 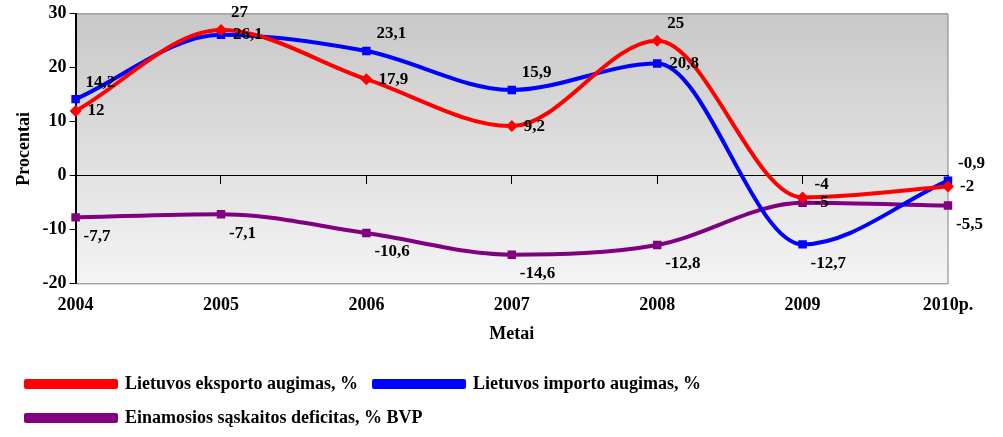 I want to click on y-axis-title: Procentai, so click(x=23, y=148).